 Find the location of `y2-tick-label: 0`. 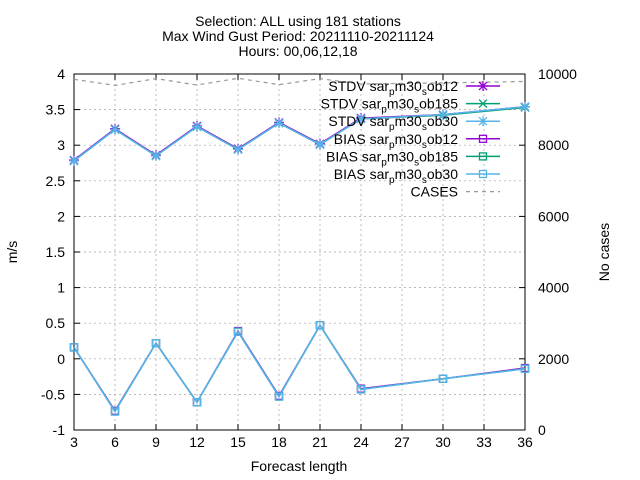

y2-tick-label: 0 is located at coordinates (542, 430).